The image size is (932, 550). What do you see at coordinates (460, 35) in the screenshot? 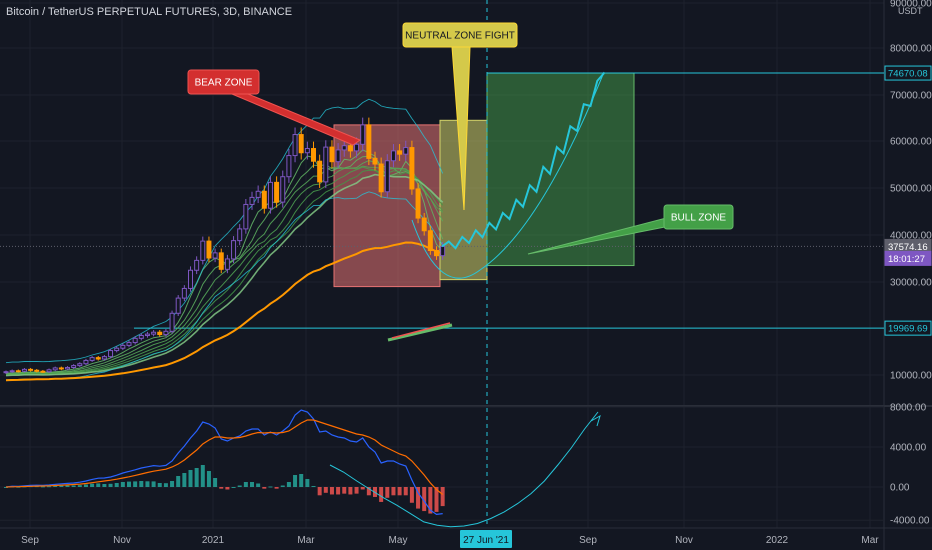
I see `neutral-zone-callout-box` at bounding box center [460, 35].